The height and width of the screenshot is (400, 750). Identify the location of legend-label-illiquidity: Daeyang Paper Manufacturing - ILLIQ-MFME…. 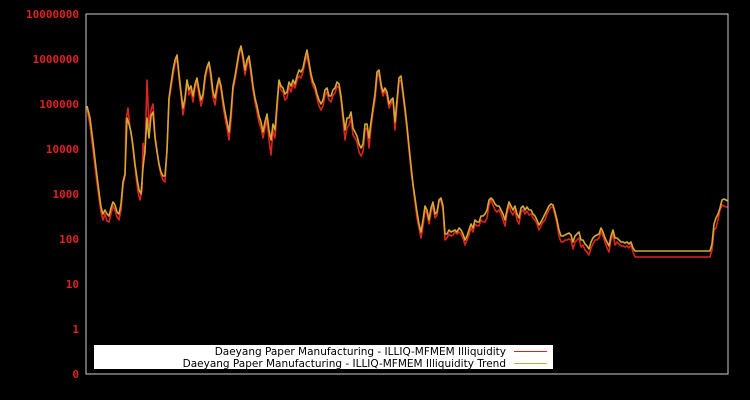
(360, 352).